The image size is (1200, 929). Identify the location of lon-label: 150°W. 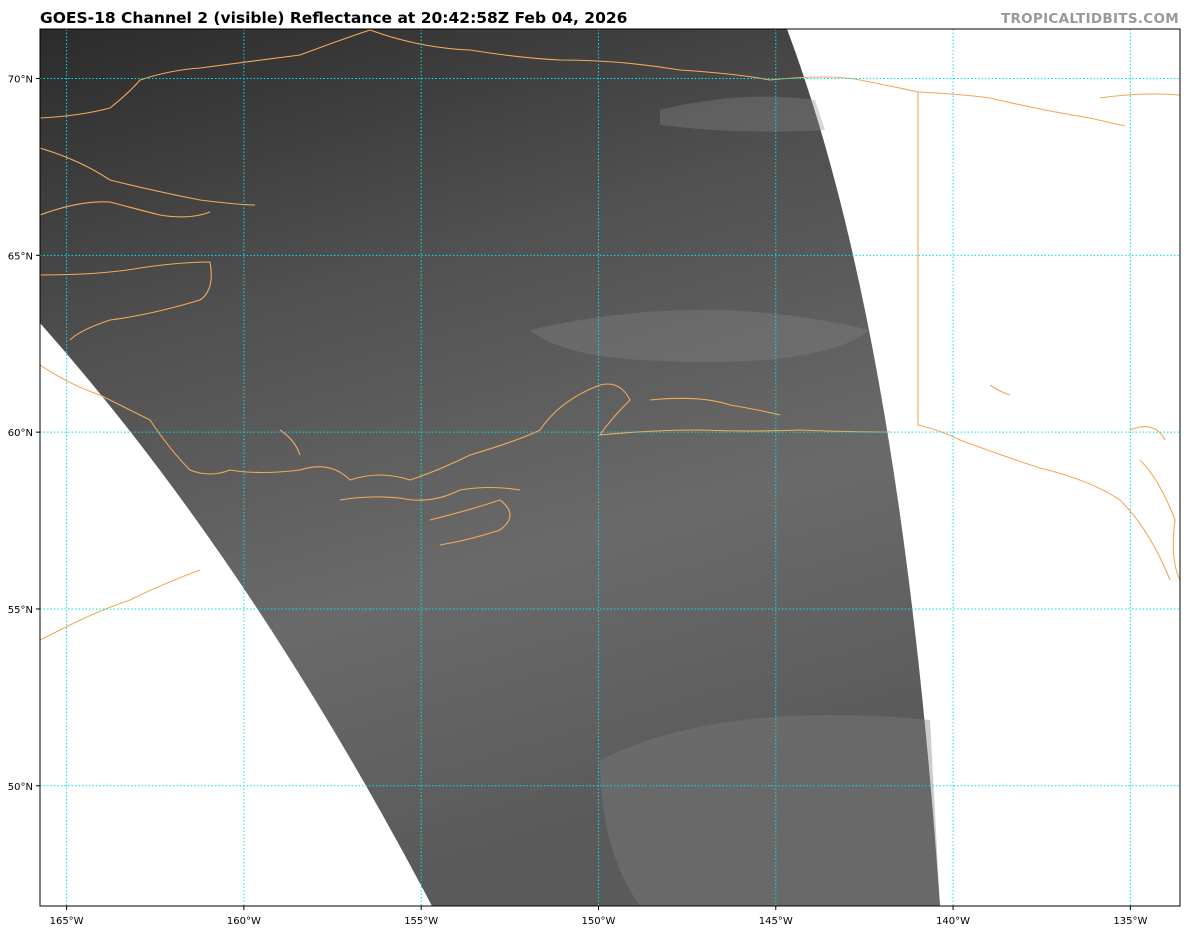
(598, 921).